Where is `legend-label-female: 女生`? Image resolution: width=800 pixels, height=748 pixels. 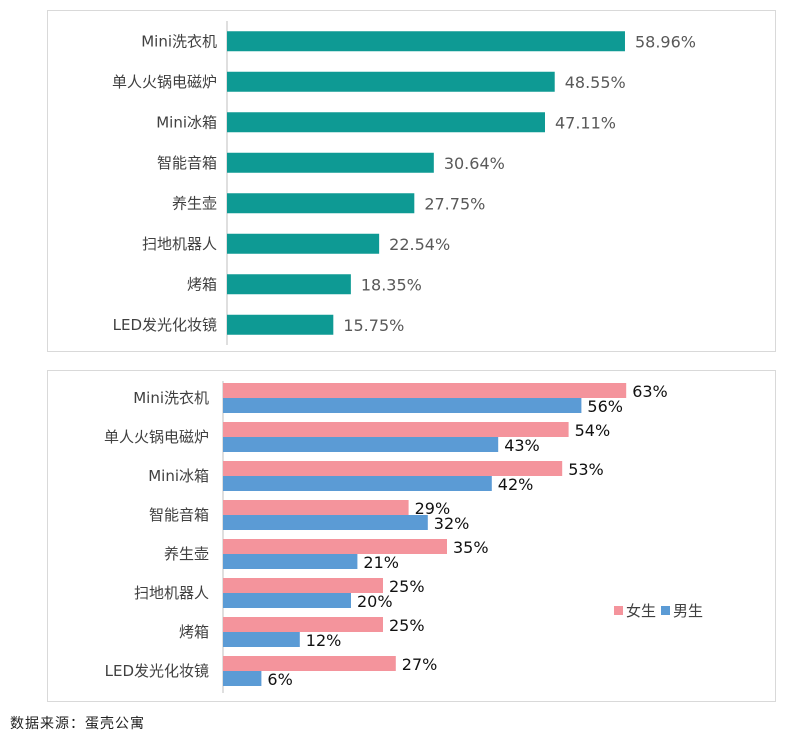 legend-label-female: 女生 is located at coordinates (641, 611).